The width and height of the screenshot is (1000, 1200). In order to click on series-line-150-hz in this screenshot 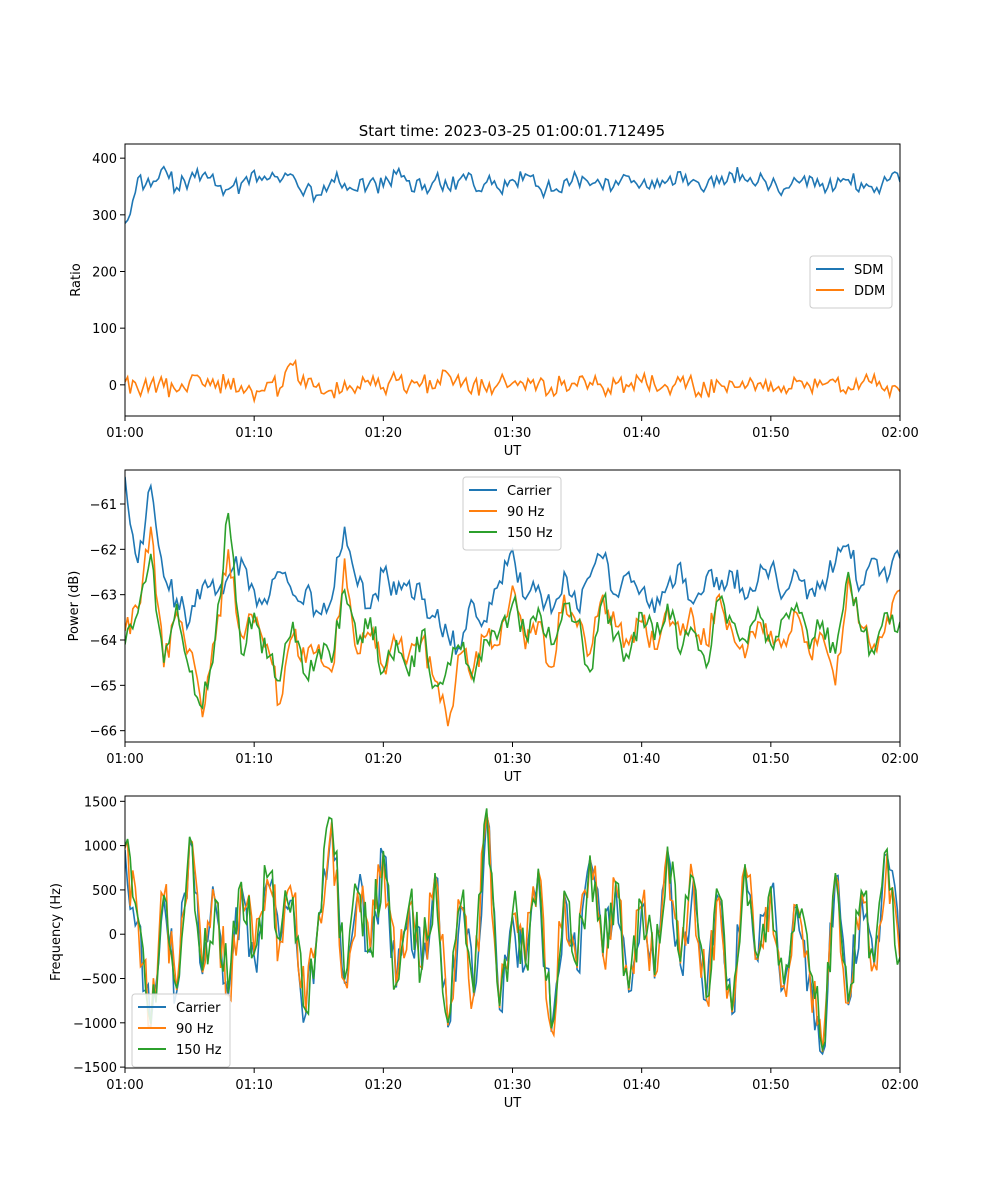, I will do `click(512, 611)`.